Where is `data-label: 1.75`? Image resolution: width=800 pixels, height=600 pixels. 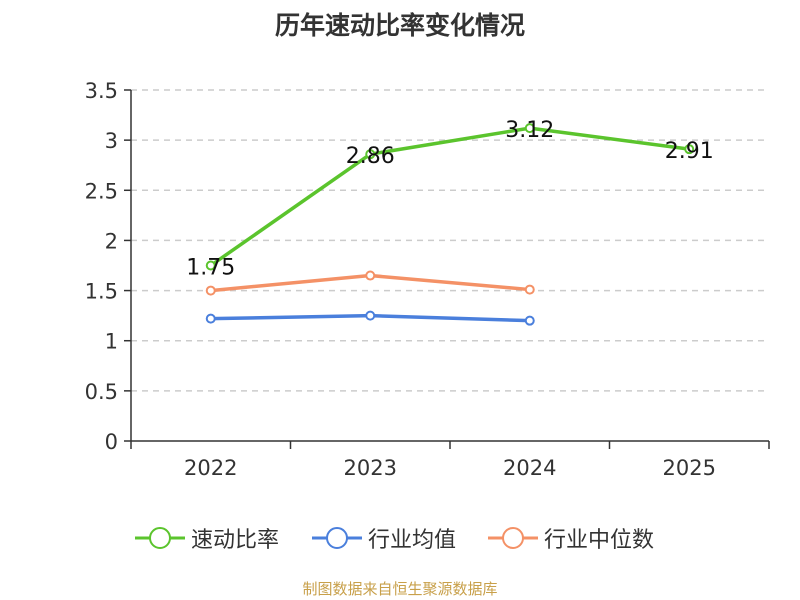 data-label: 1.75 is located at coordinates (210, 268).